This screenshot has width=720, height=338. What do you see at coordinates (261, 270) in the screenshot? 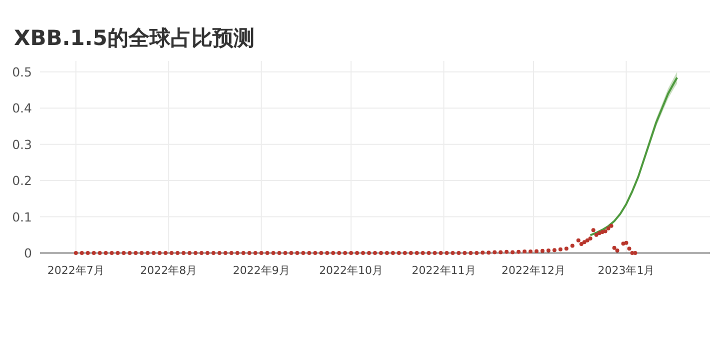
I see `x-tick-label: 2022年9月` at bounding box center [261, 270].